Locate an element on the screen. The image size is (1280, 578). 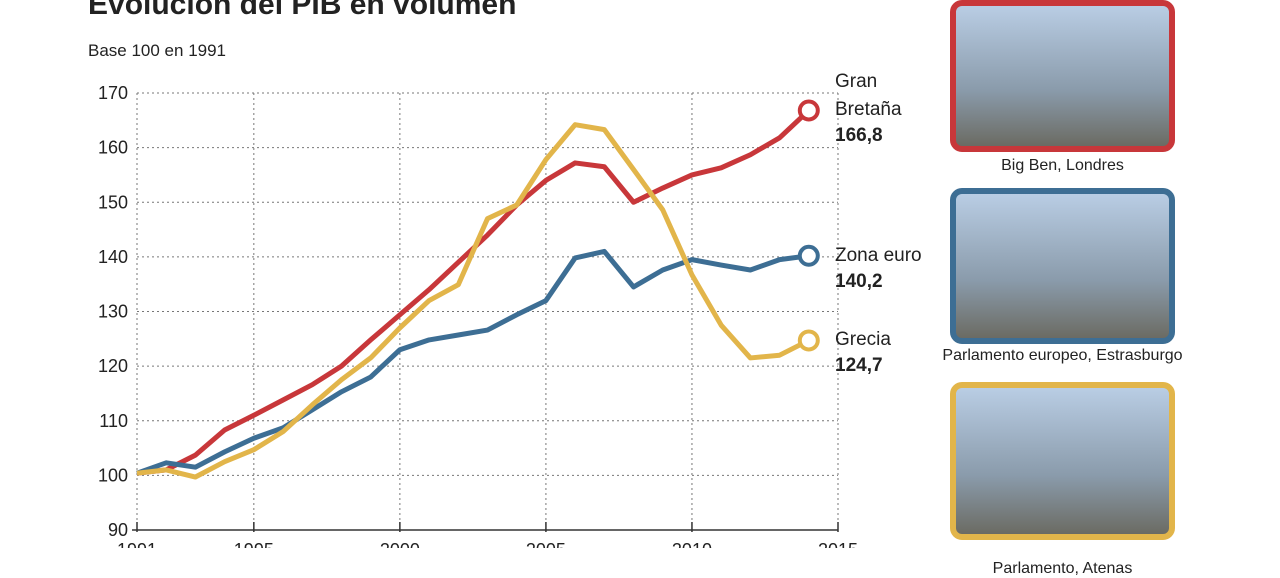
value-label: 166,8 is located at coordinates (859, 136).